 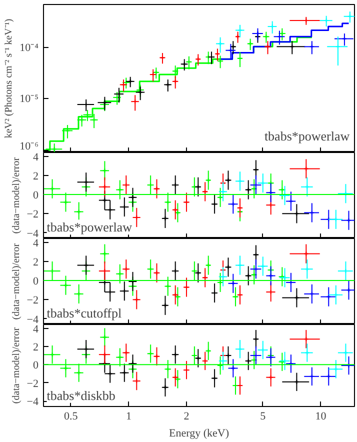 I want to click on y-tick-label: 10⁻⁴, so click(x=29, y=48).